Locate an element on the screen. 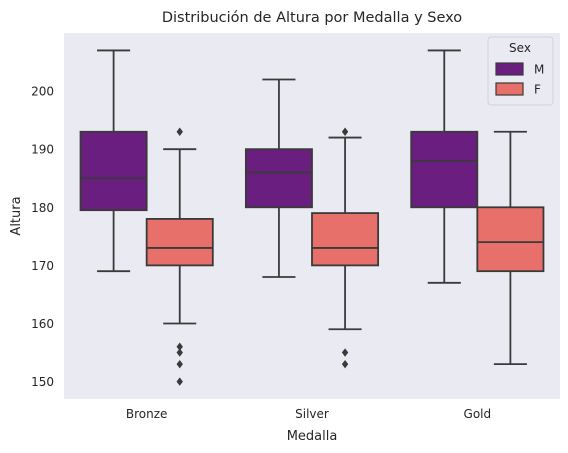 This screenshot has height=453, width=568. x-axis-label: Medalla is located at coordinates (312, 436).